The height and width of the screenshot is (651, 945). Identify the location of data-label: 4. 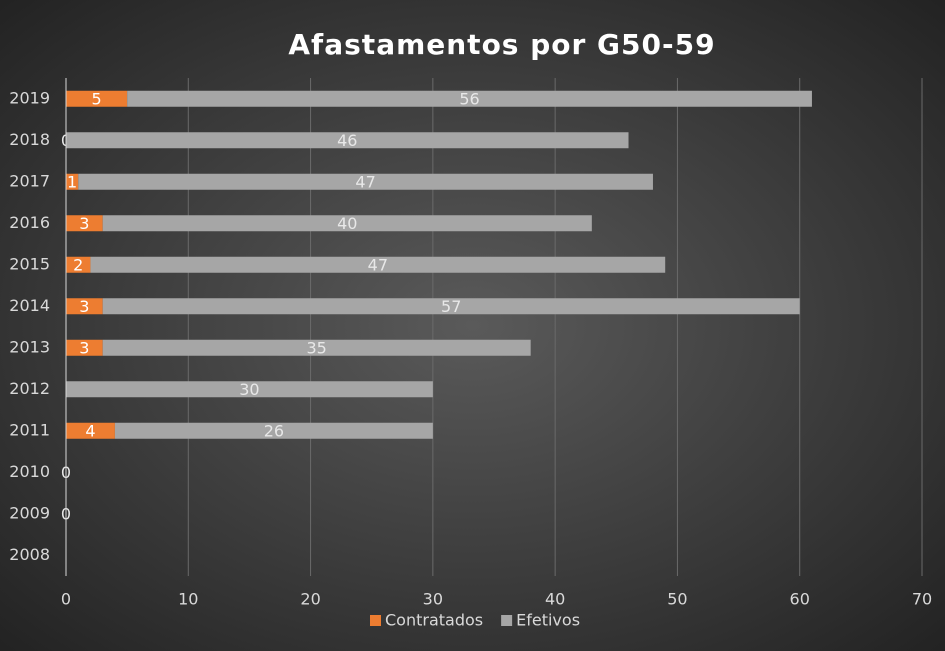
(90, 430).